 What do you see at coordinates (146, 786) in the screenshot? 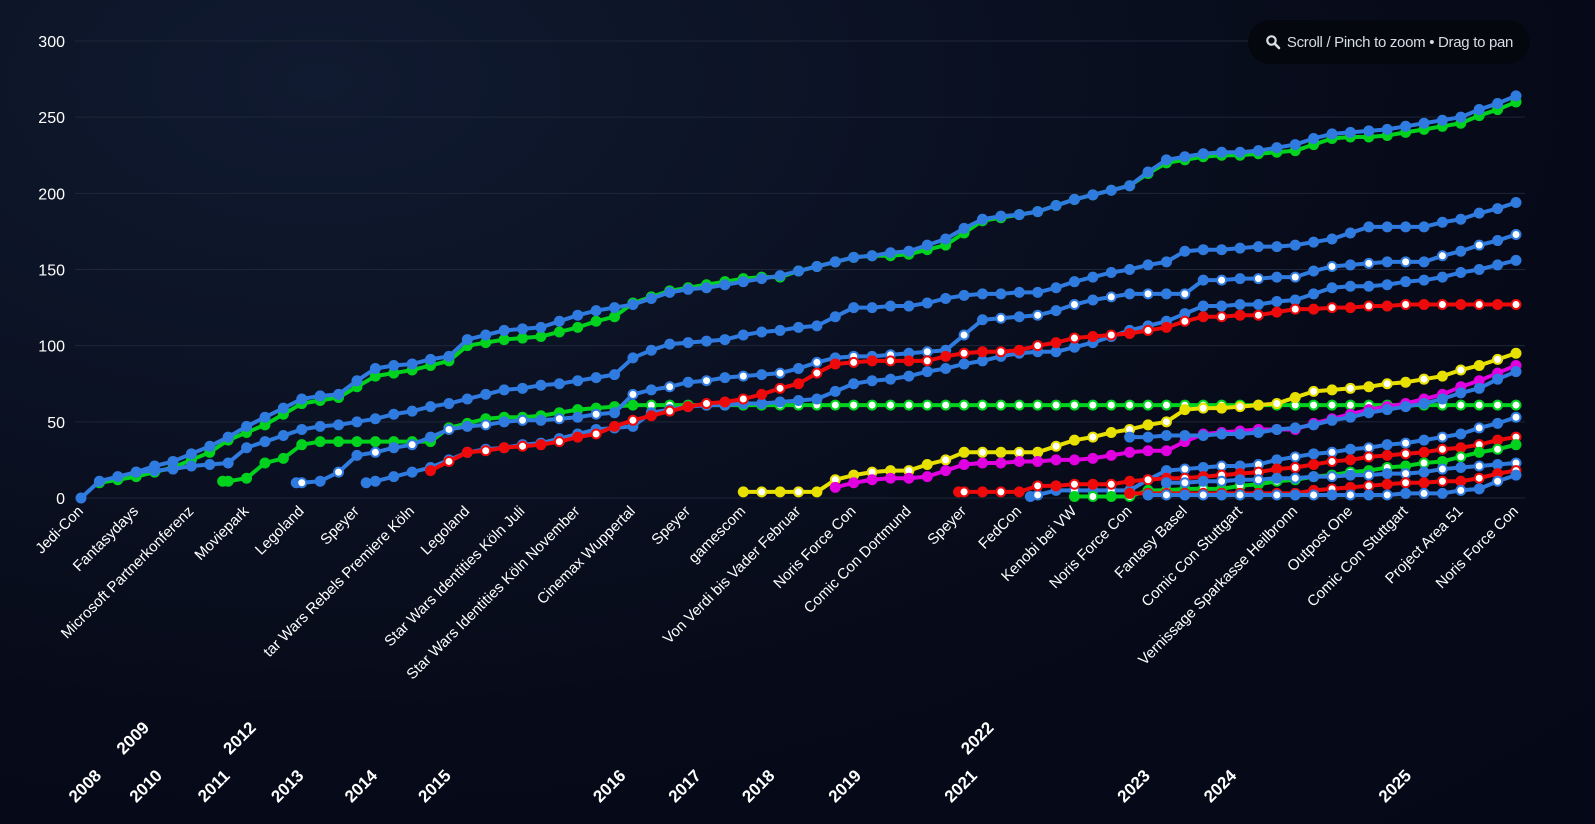
I see `year-marker-label: 2010` at bounding box center [146, 786].